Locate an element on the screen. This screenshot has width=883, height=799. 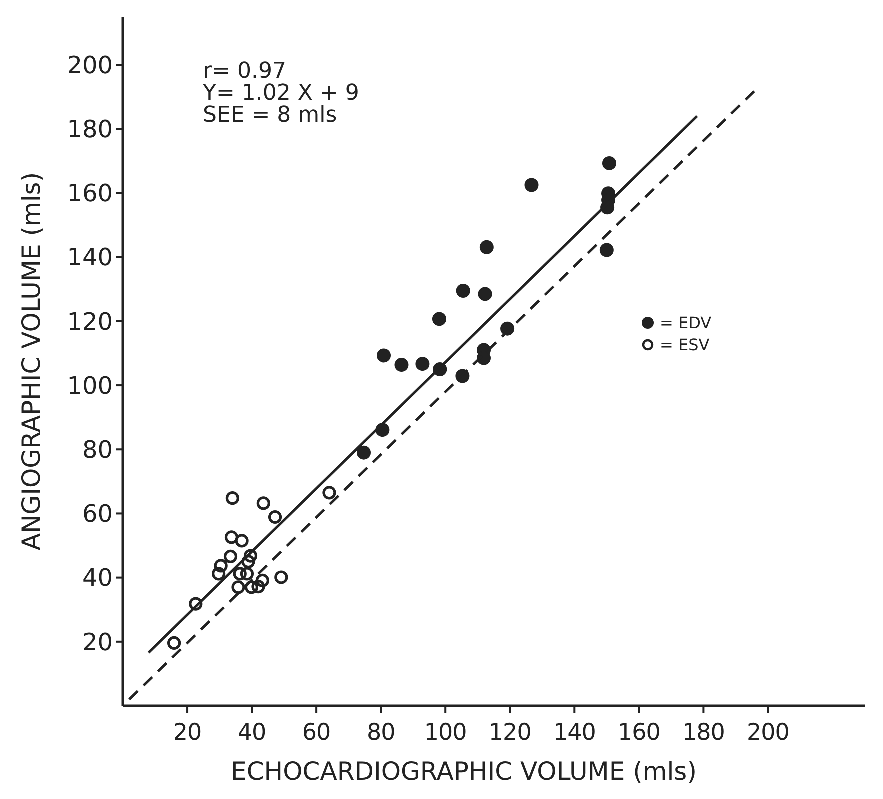
annotation: Y= 1.02 X + 9 is located at coordinates (281, 93).